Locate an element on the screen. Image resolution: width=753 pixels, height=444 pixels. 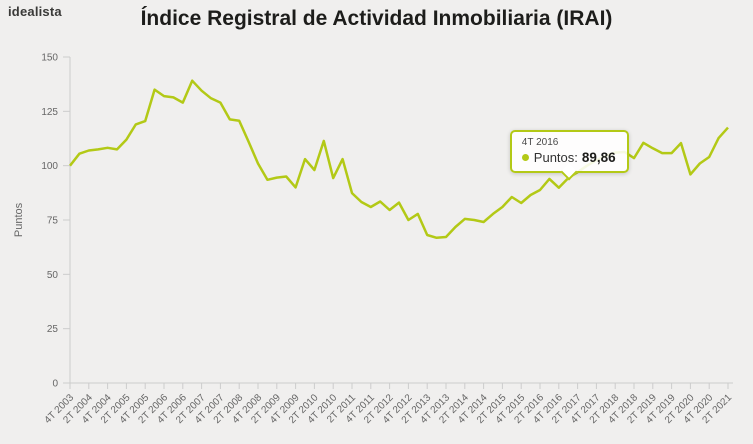
y-axis-tick-label: 100 is located at coordinates (49, 166).